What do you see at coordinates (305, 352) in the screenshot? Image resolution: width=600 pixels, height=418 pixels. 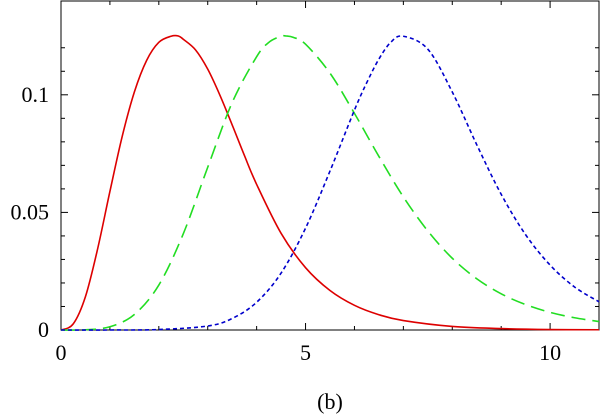 I see `x-tick-label: 5` at bounding box center [305, 352].